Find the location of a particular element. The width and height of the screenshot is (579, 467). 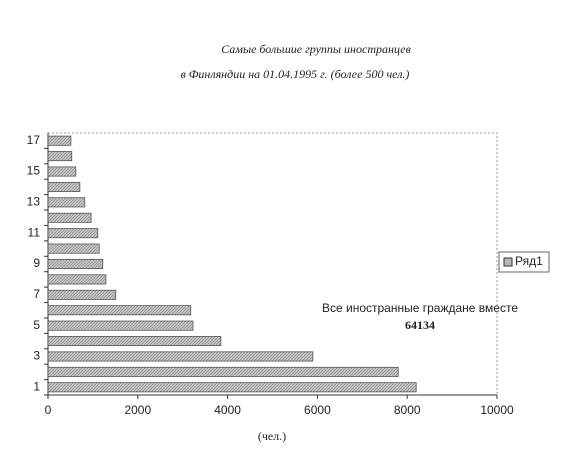

y-tick-label: 17 is located at coordinates (34, 140).